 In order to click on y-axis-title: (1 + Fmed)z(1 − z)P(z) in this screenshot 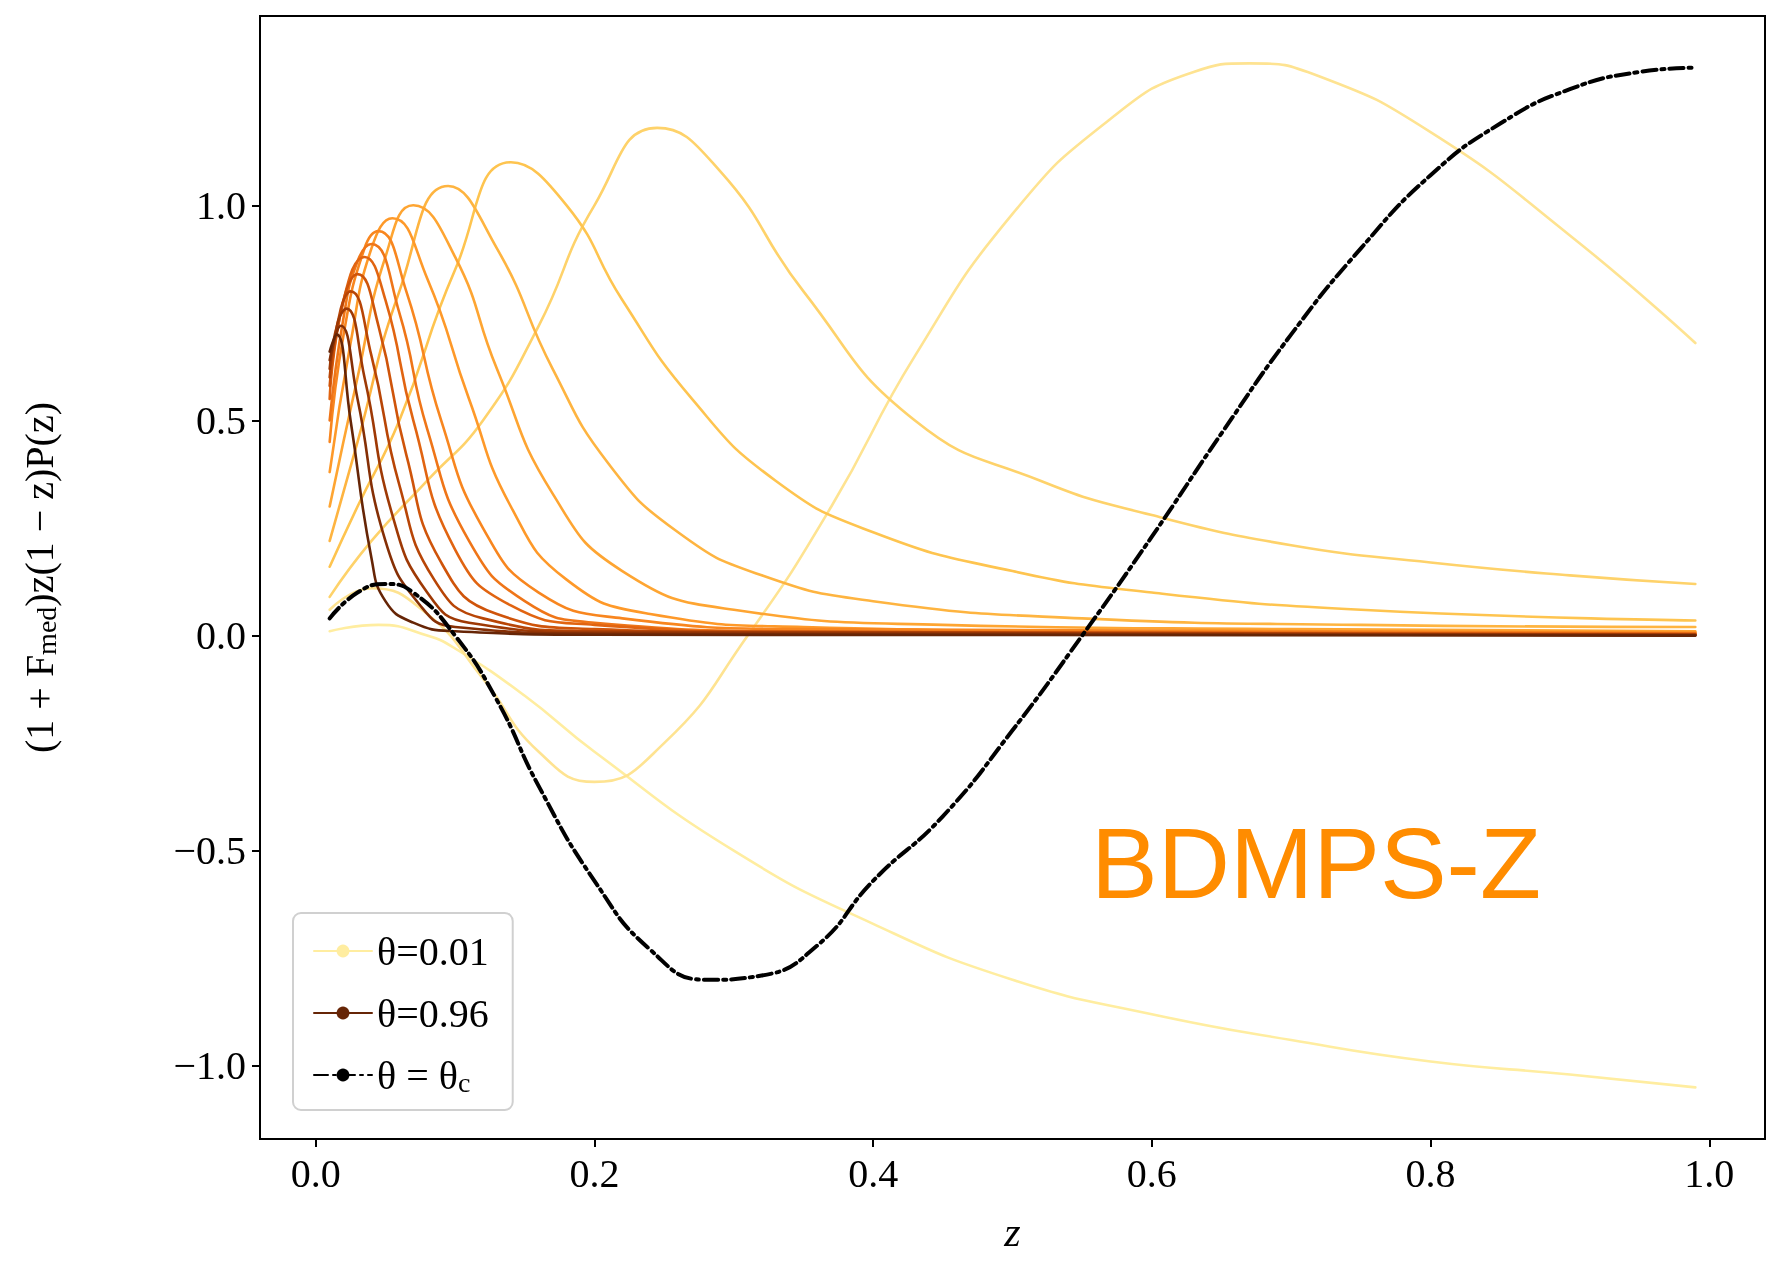, I will do `click(39, 577)`.